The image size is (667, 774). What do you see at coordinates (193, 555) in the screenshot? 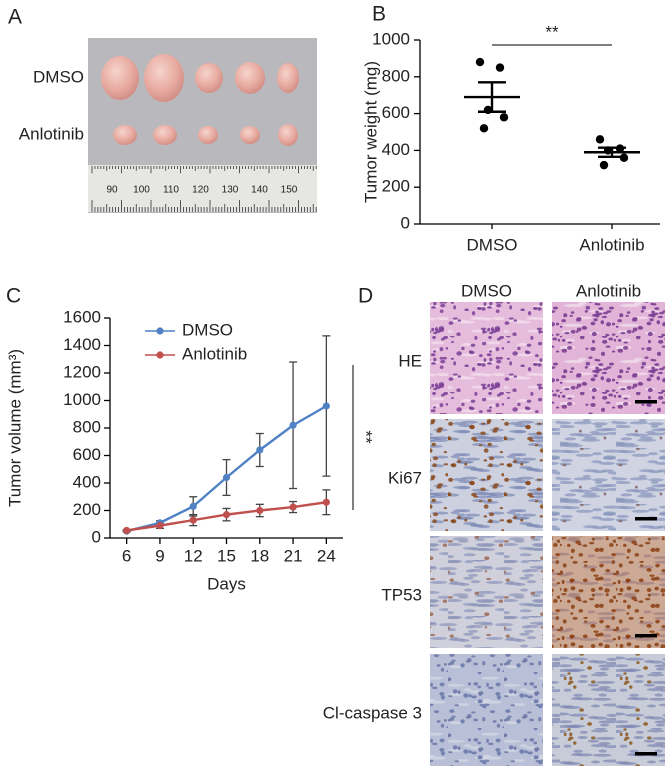
I see `x-tick-label: 12` at bounding box center [193, 555].